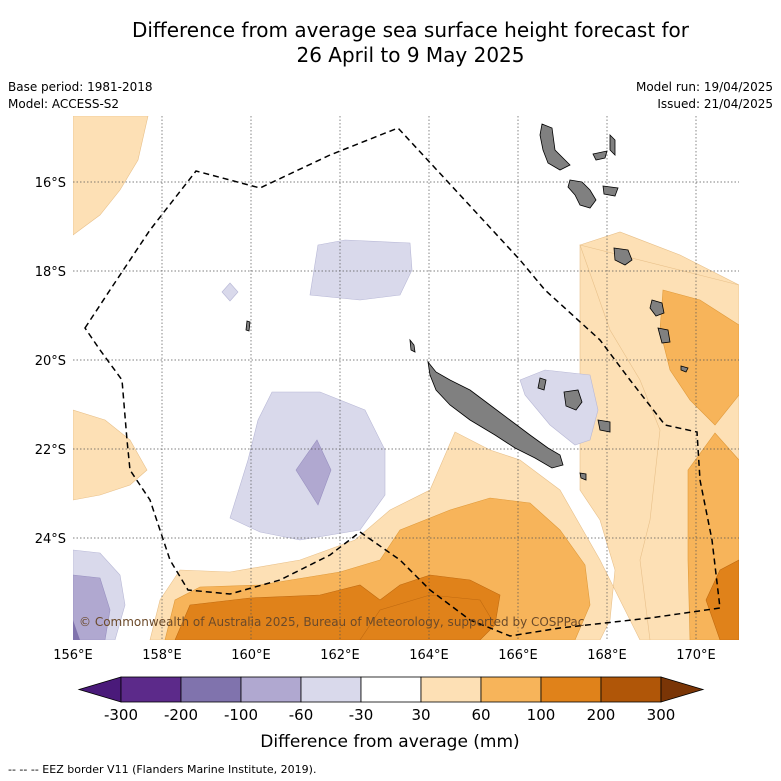  Describe the element at coordinates (64, 104) in the screenshot. I see `model-name: Model: ACCESS-S2` at that location.